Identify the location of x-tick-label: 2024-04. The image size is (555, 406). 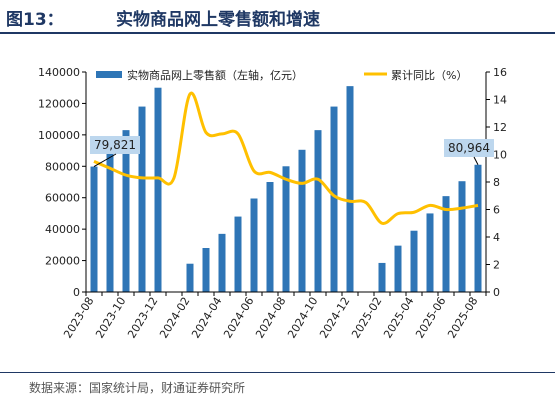
(206, 318).